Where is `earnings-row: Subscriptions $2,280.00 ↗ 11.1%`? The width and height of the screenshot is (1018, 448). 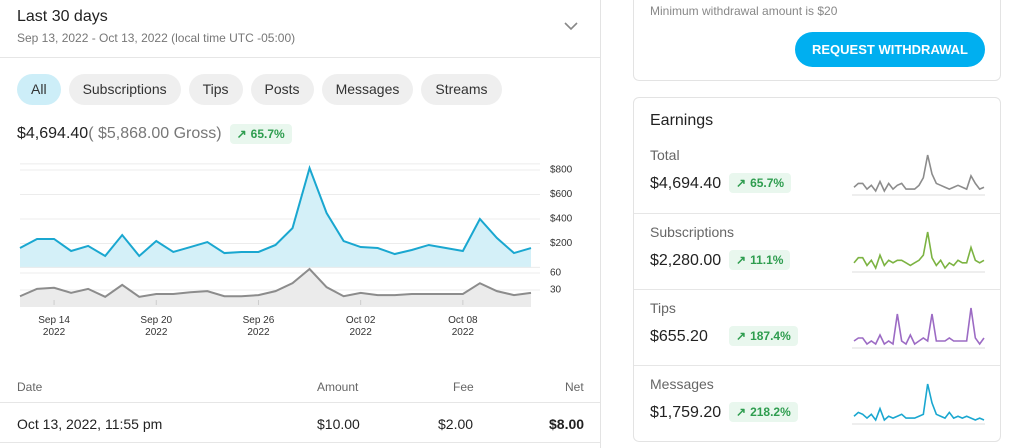 earnings-row: Subscriptions $2,280.00 ↗ 11.1% is located at coordinates (817, 251).